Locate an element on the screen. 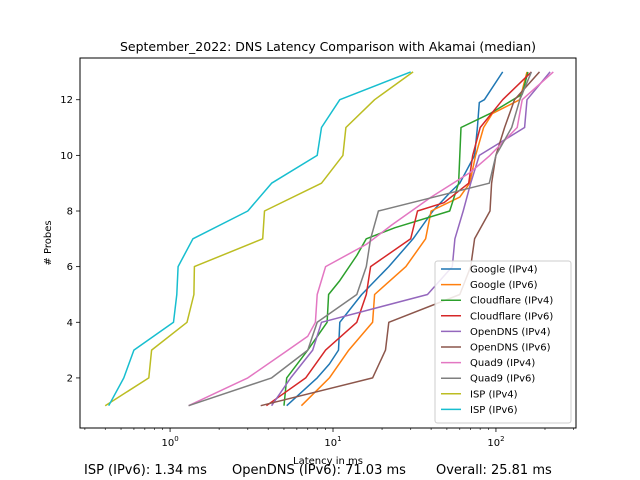 The height and width of the screenshot is (480, 640). x-tick-label-2: 10² is located at coordinates (495, 442).